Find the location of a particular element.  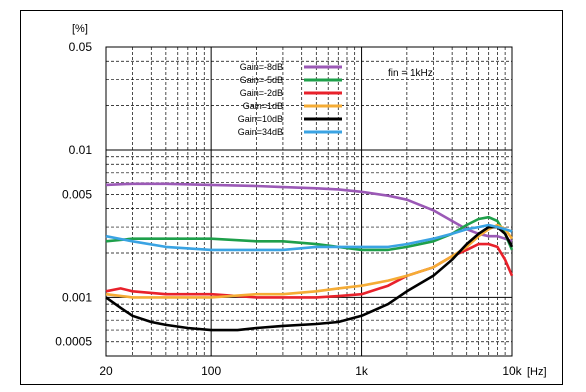

legend-label: Gain=-8dB is located at coordinates (261, 67).